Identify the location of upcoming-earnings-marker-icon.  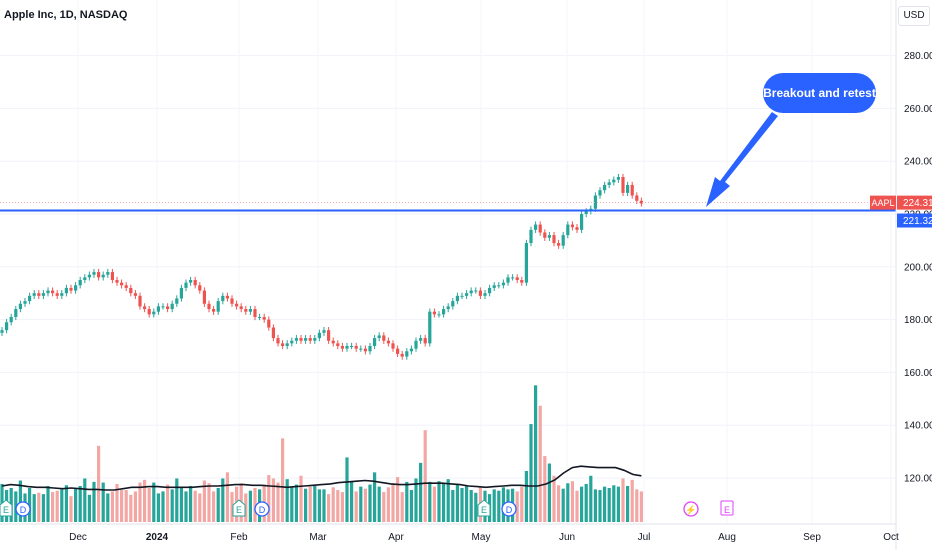
(727, 508).